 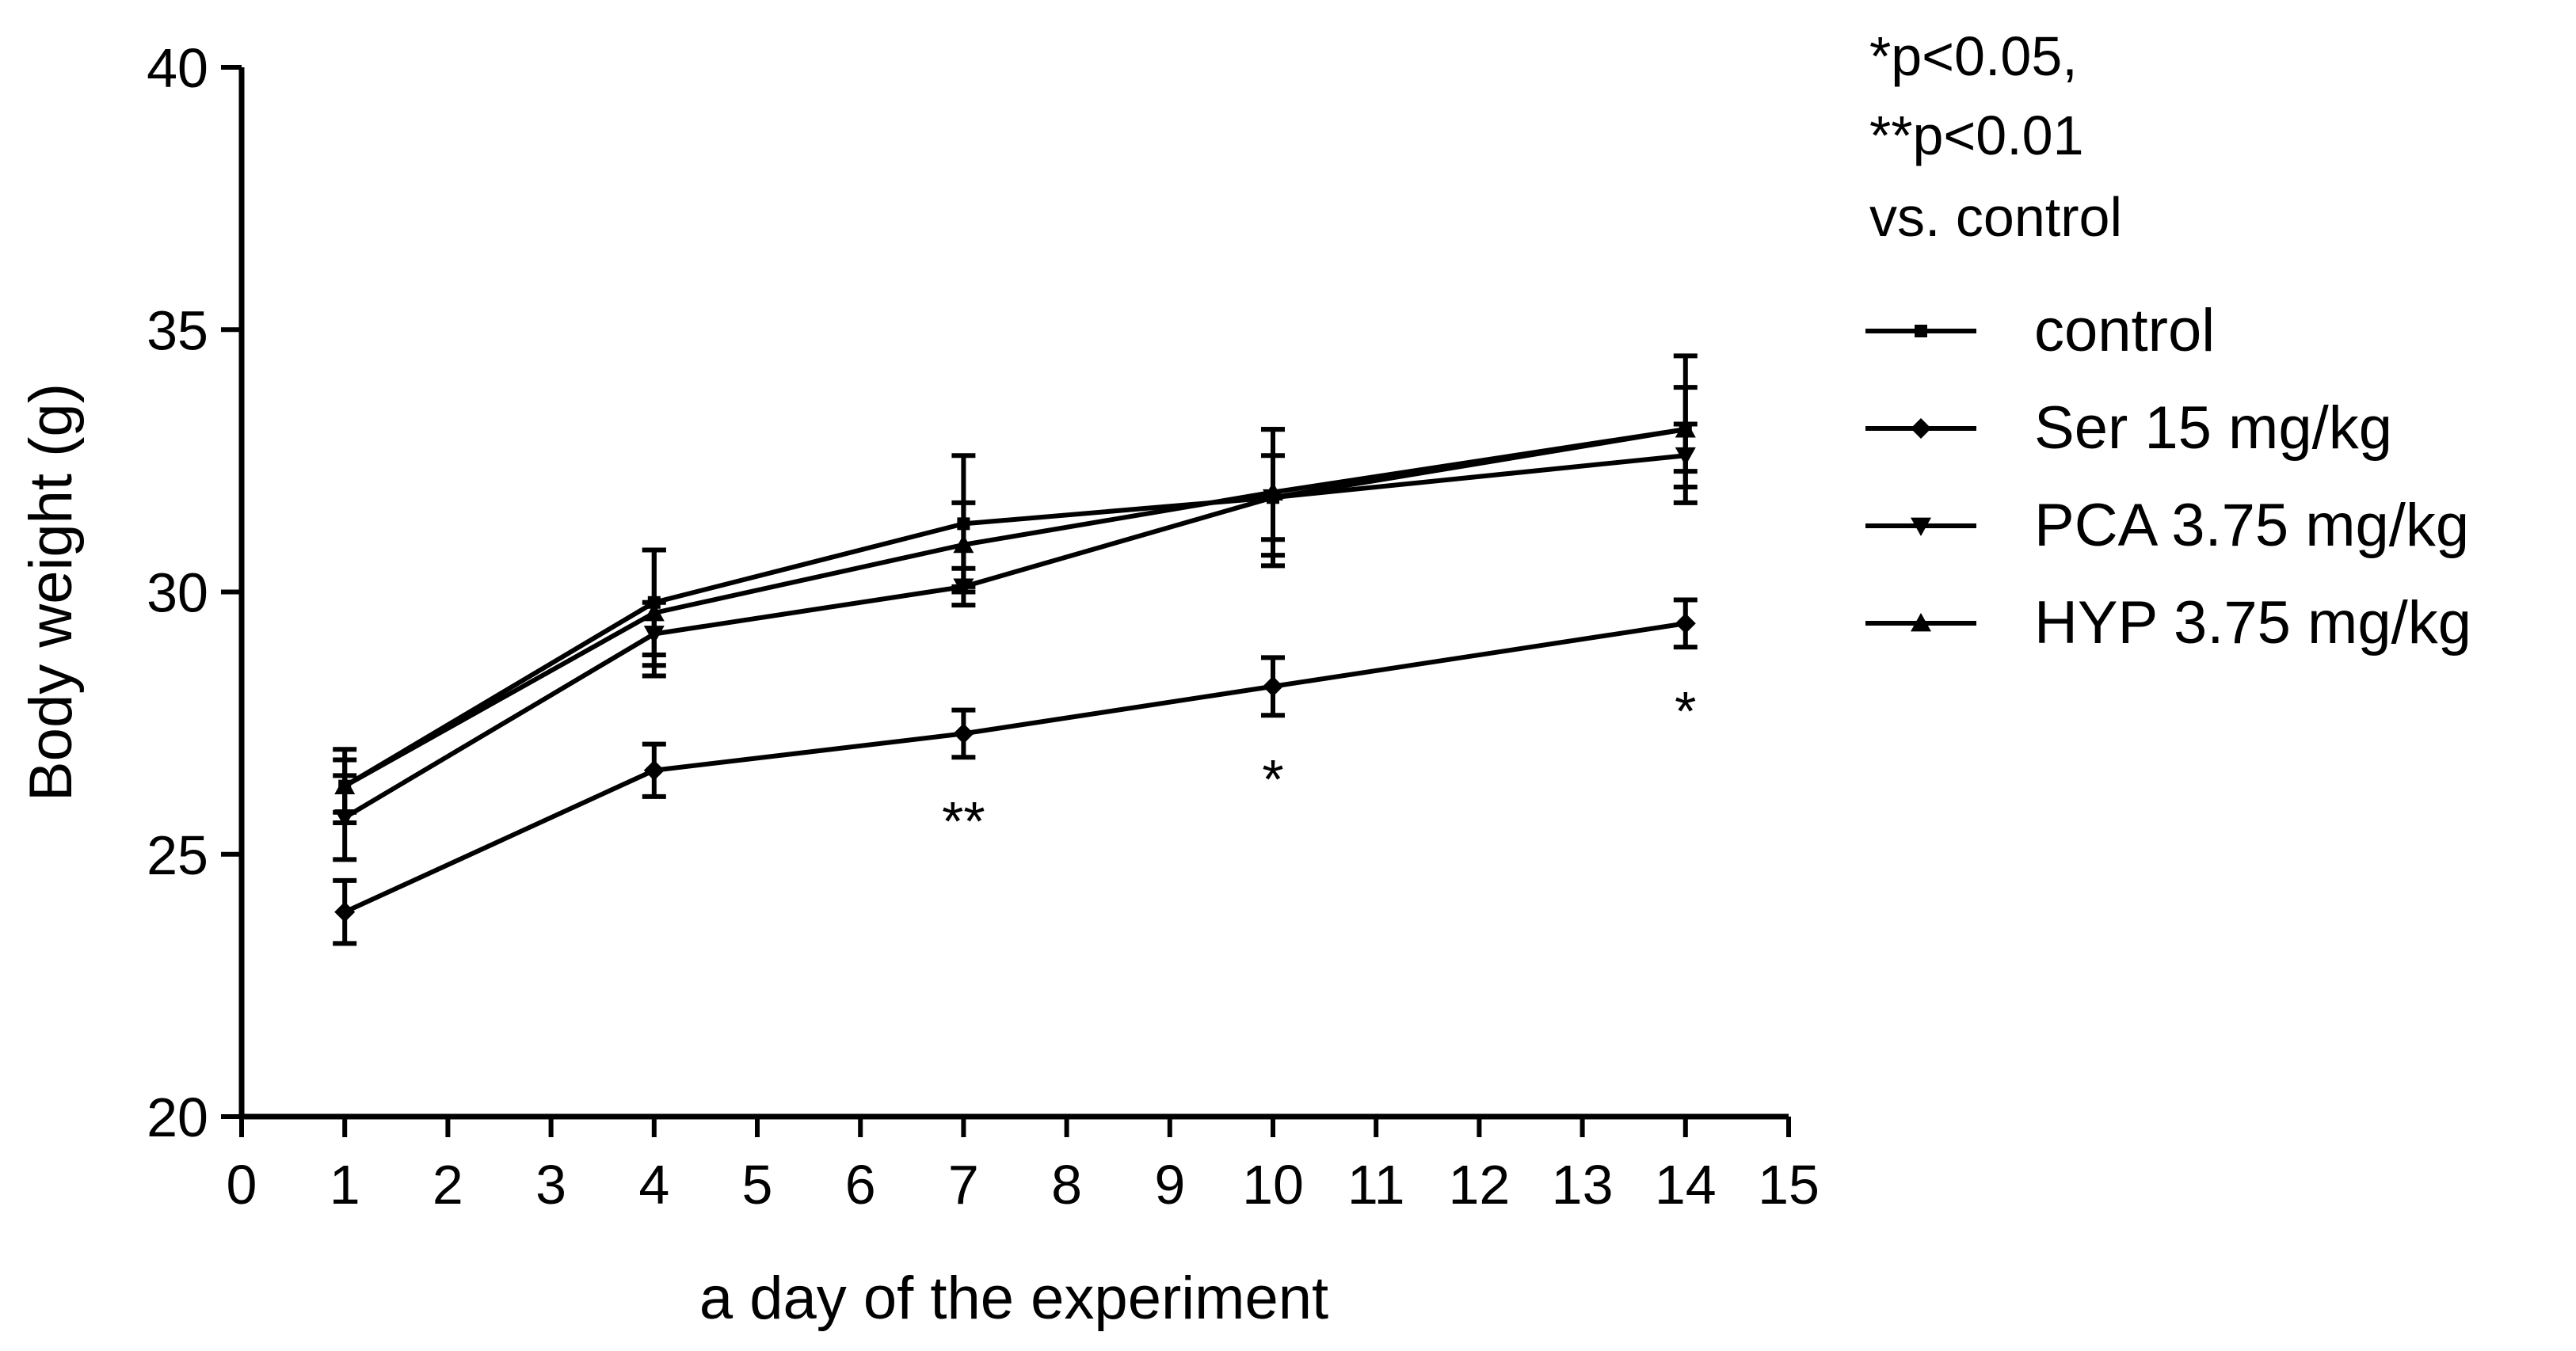 What do you see at coordinates (758, 1185) in the screenshot?
I see `x-tick-label: 5` at bounding box center [758, 1185].